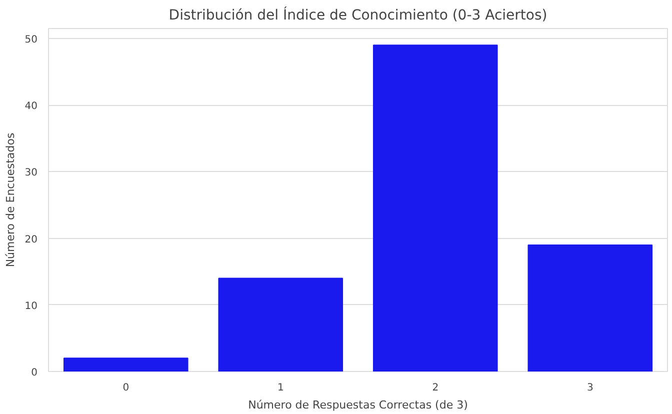 This screenshot has height=414, width=672. Describe the element at coordinates (31, 306) in the screenshot. I see `y-tick-label: 10` at that location.